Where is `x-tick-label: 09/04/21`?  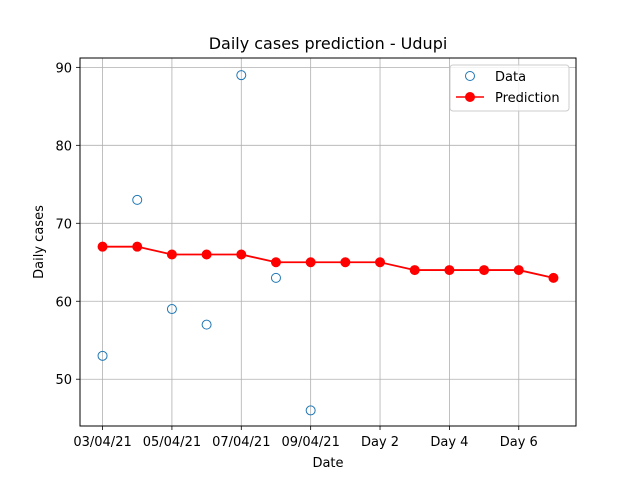 x-tick-label: 09/04/21 is located at coordinates (310, 442).